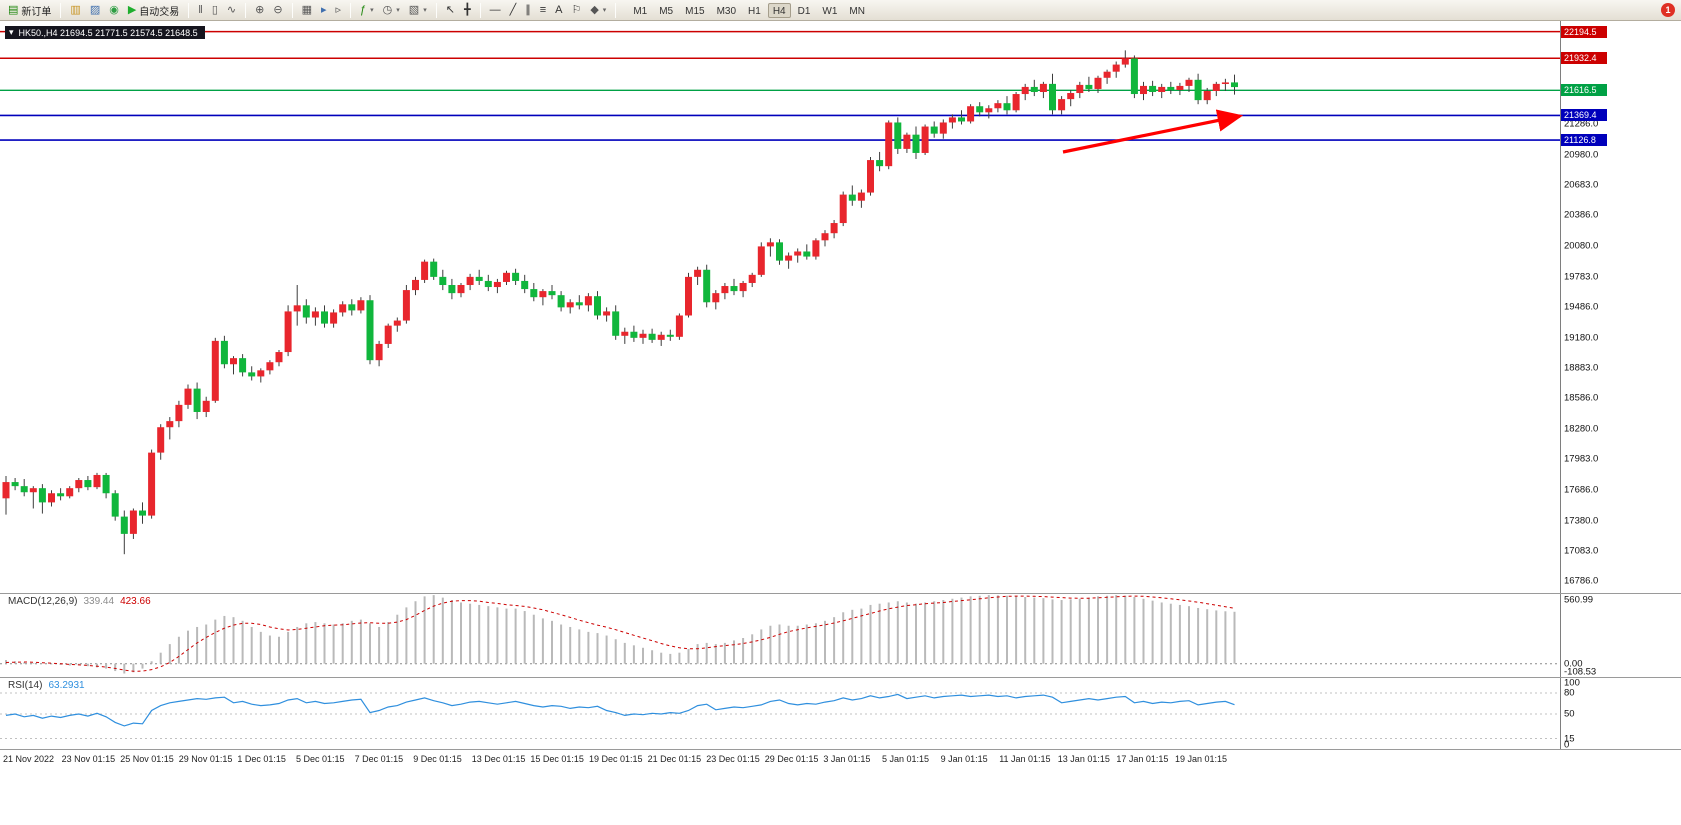  Describe the element at coordinates (391, 10) in the screenshot. I see `periods-button: ◷ ▾` at that location.